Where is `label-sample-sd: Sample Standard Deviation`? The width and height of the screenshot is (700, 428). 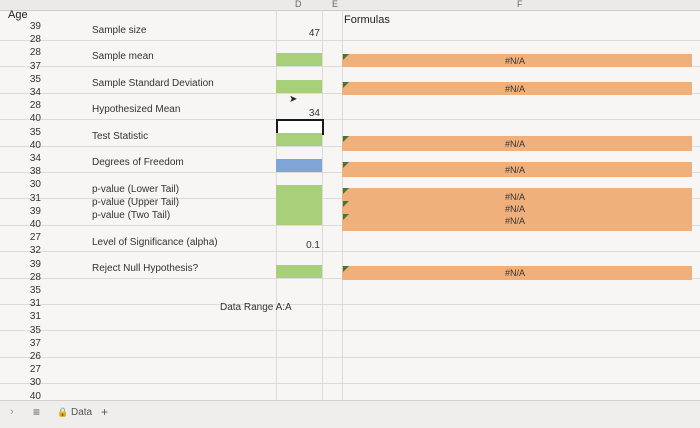 label-sample-sd: Sample Standard Deviation is located at coordinates (153, 83).